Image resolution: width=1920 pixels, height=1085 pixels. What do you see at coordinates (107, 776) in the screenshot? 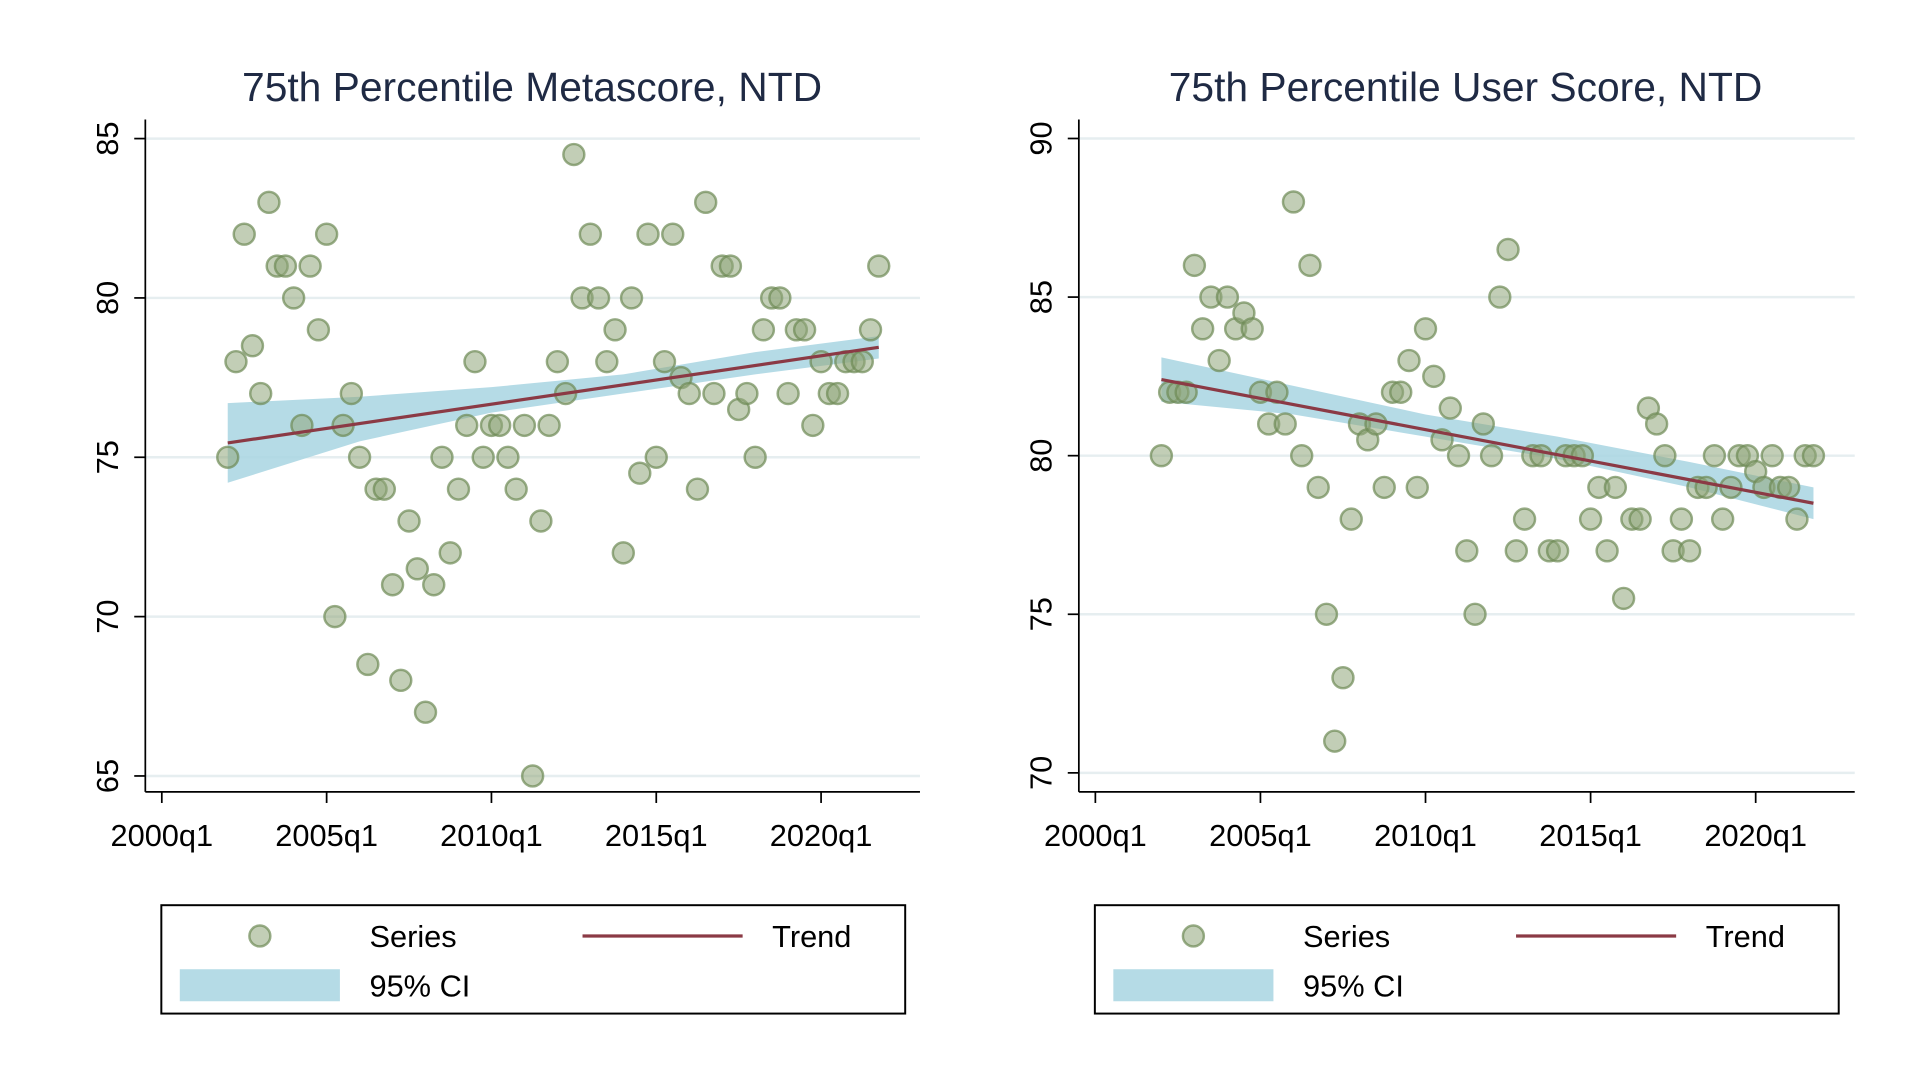
I see `y-tick-label-65: 65` at bounding box center [107, 776].